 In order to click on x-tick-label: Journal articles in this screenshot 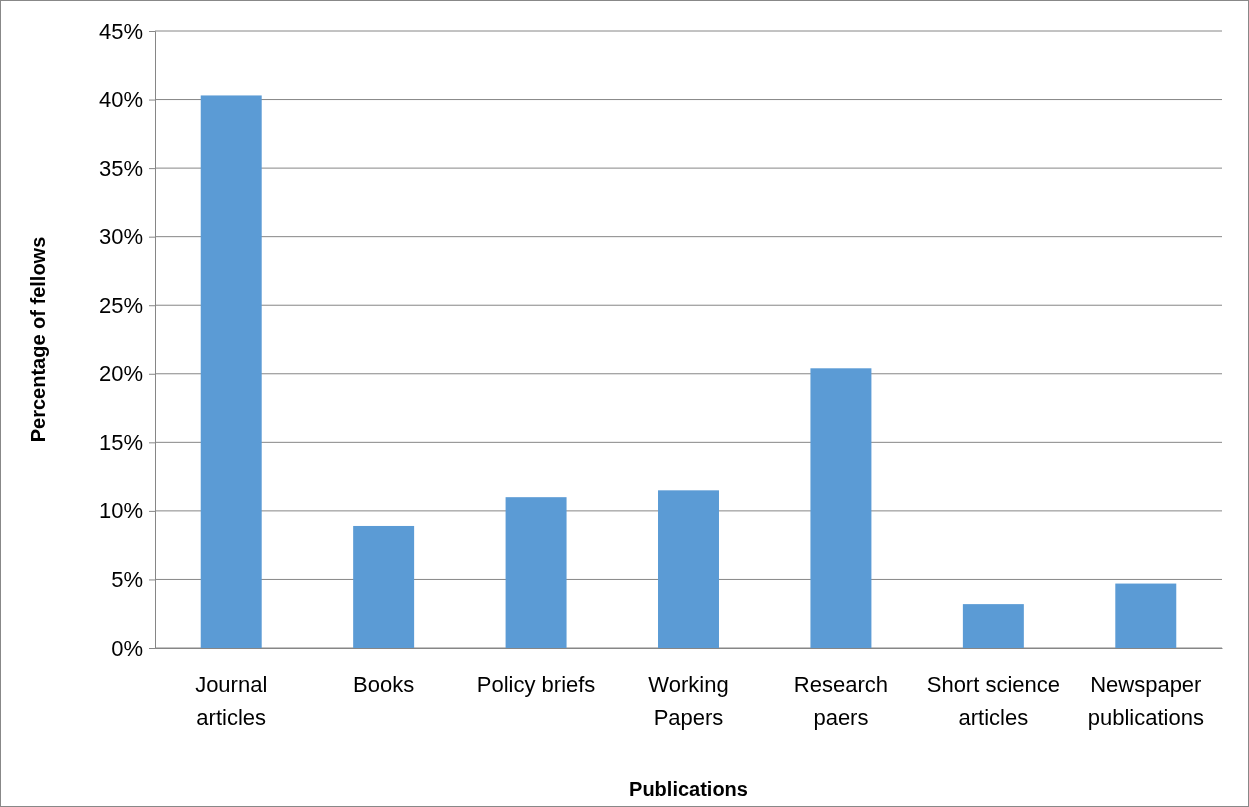, I will do `click(231, 701)`.